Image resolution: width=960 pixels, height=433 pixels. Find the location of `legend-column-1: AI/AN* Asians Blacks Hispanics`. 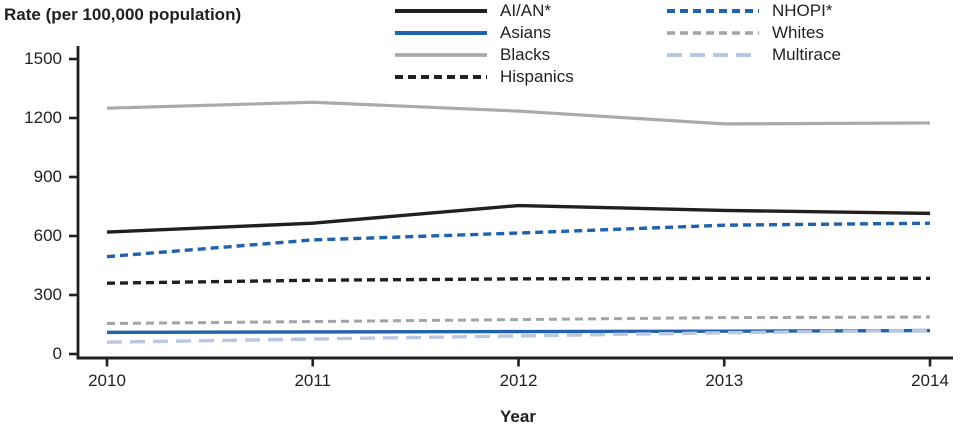

legend-column-1: AI/AN* Asians Blacks Hispanics is located at coordinates (484, 44).